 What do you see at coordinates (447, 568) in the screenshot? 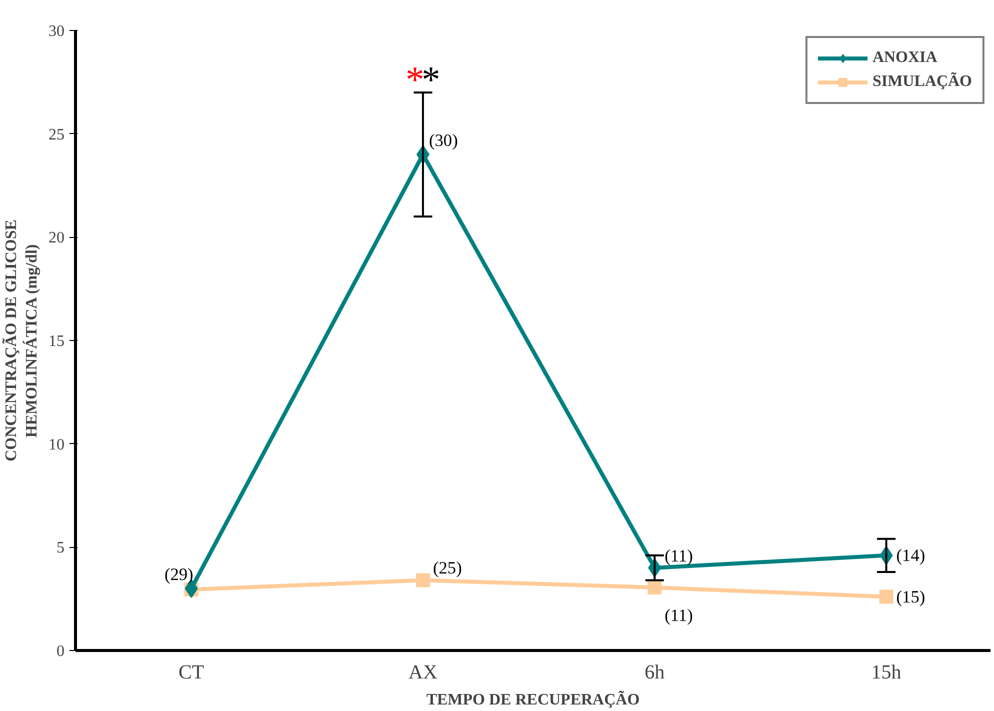
I see `annotation: (25)` at bounding box center [447, 568].